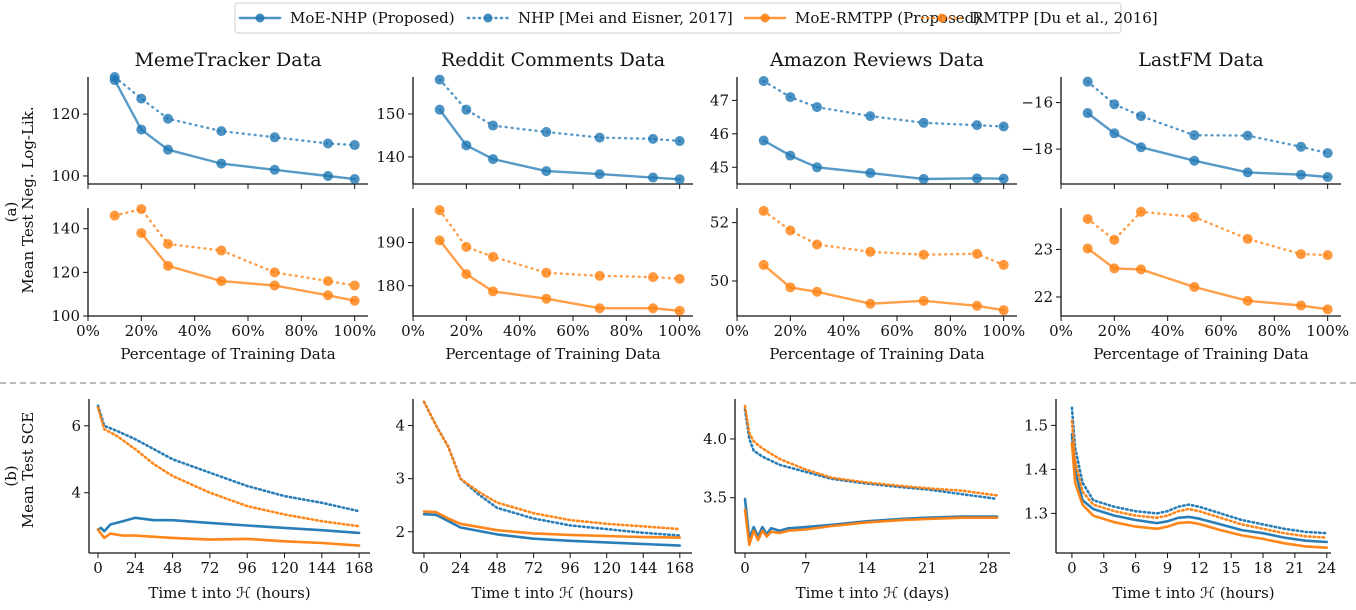 Image resolution: width=1356 pixels, height=610 pixels. What do you see at coordinates (1065, 18) in the screenshot?
I see `legend-label: RMTPP [Du et al., 2016]` at bounding box center [1065, 18].